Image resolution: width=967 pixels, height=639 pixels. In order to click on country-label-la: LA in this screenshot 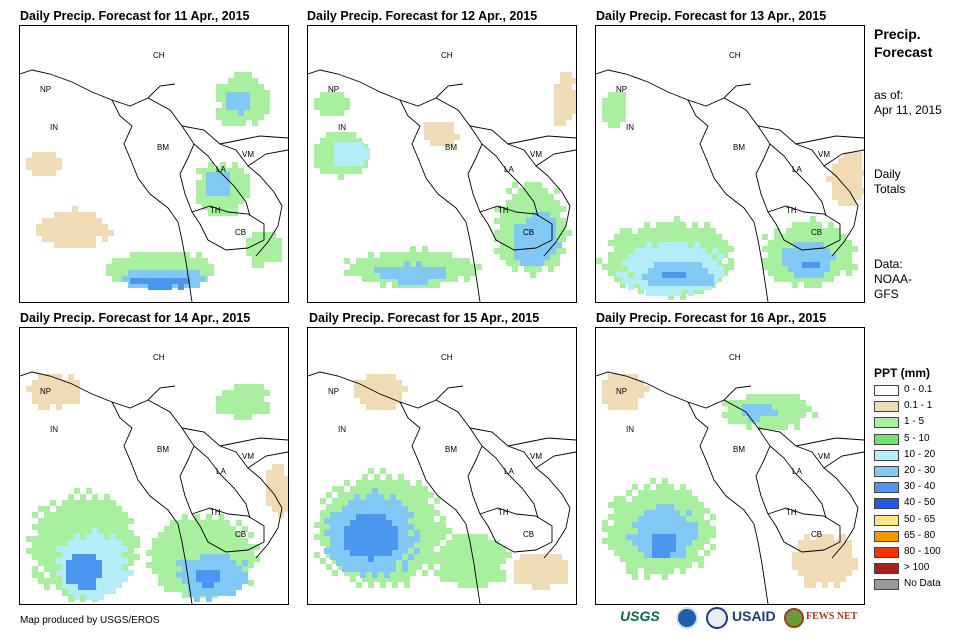, I will do `click(797, 169)`.